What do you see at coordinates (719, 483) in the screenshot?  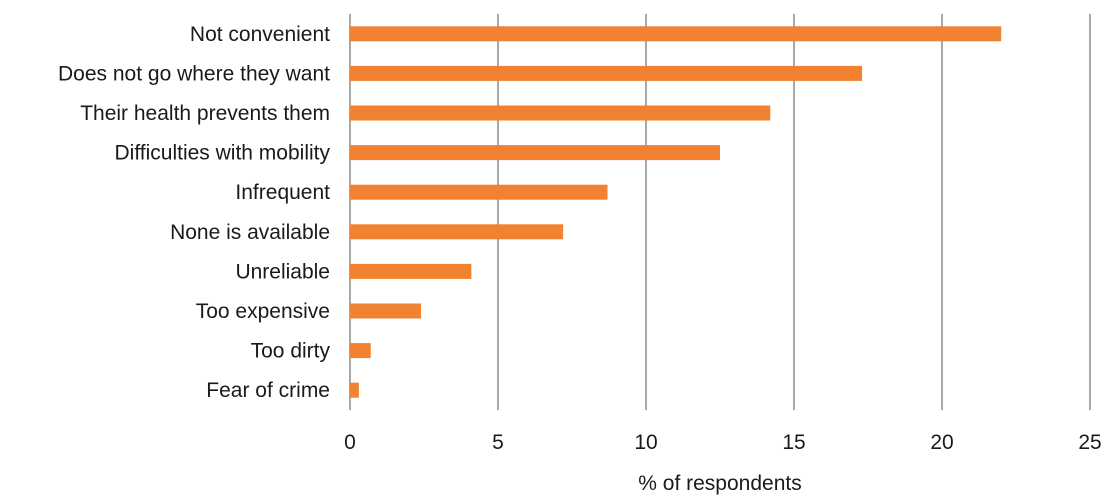 I see `x-axis-title: % of respondents` at bounding box center [719, 483].